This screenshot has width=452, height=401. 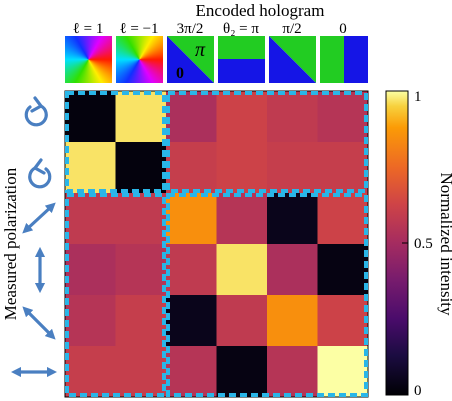 I want to click on heatmap-cell-r5-c1, so click(x=141, y=372).